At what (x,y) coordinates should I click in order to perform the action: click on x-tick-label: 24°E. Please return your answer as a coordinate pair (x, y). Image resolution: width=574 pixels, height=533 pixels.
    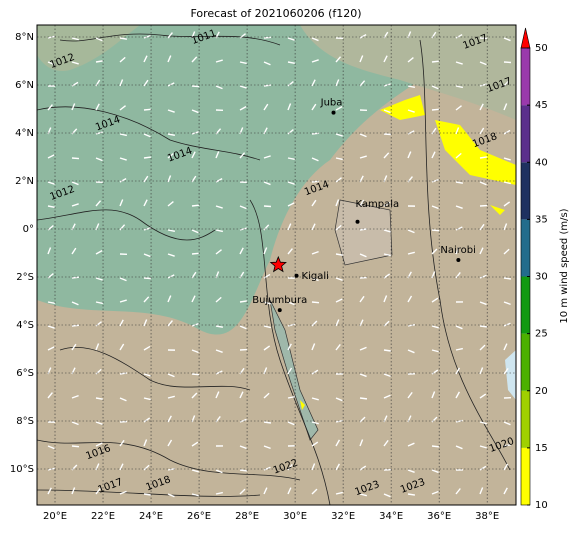
    Looking at the image, I should click on (151, 516).